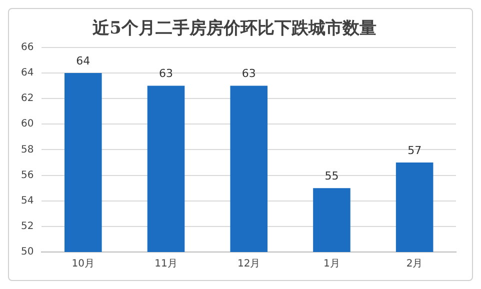  Describe the element at coordinates (27, 73) in the screenshot. I see `y-tick-label: 64` at that location.